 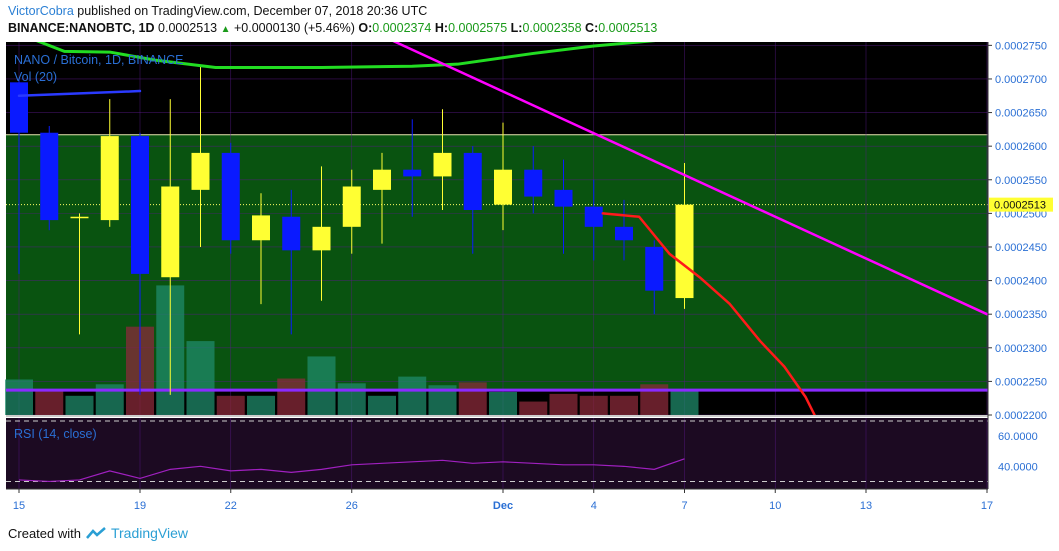 I want to click on price-tick-8: 0.0002350, so click(x=1021, y=315).